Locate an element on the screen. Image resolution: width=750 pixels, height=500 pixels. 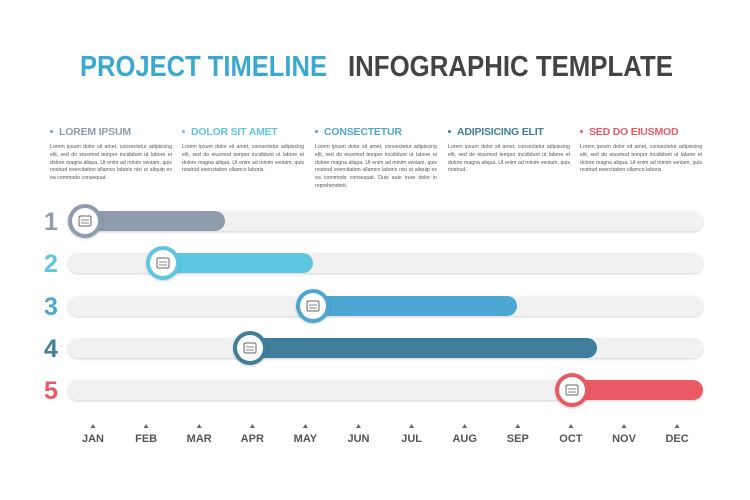
heading-text: CONSECTETUR is located at coordinates (363, 132).